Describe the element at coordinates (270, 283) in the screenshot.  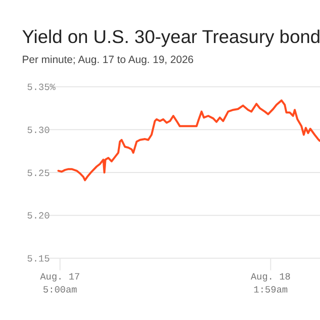
I see `x-tick-label: Aug. 18 1:59am` at that location.